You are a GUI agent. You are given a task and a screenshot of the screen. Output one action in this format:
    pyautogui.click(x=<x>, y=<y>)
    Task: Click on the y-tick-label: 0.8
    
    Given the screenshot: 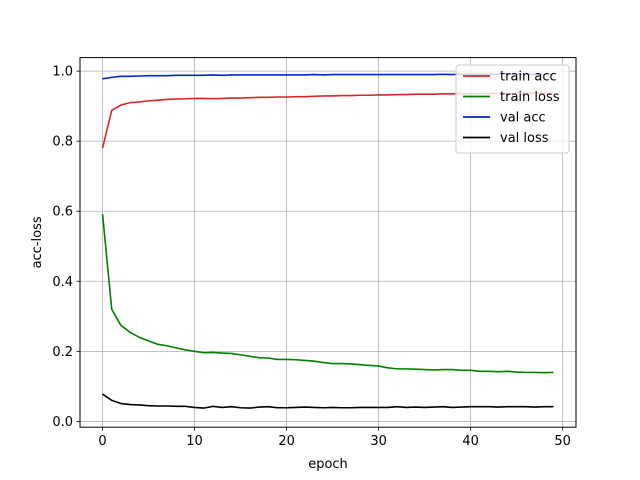 What is the action you would take?
    pyautogui.click(x=62, y=142)
    